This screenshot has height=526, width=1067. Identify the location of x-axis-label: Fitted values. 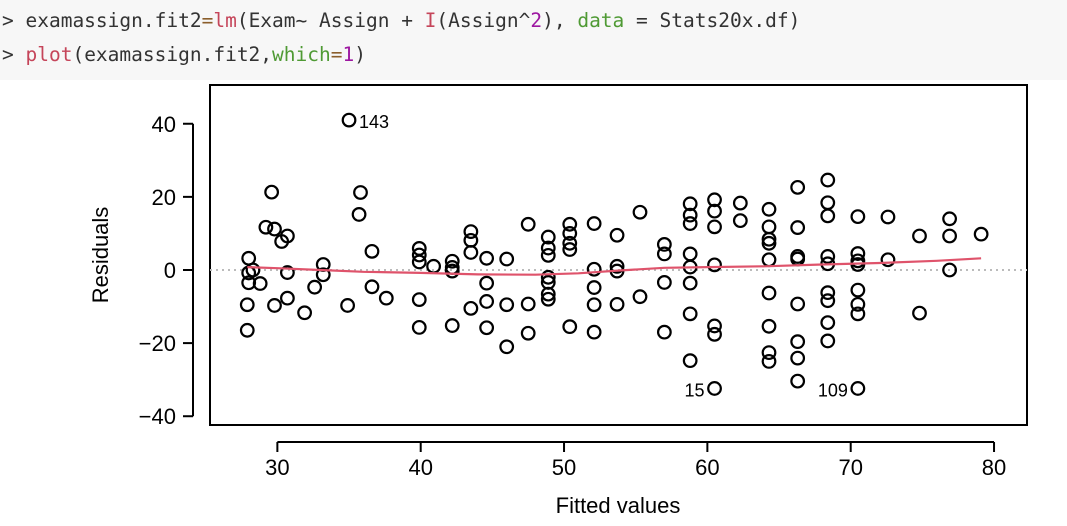
(618, 505).